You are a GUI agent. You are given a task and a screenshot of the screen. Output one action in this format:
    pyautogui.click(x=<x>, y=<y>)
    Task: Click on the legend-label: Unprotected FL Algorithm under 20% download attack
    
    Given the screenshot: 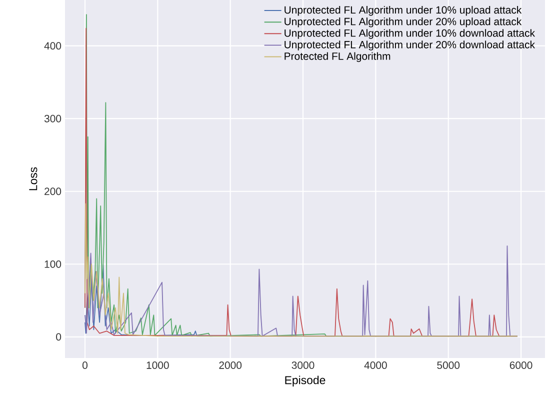 What is the action you would take?
    pyautogui.click(x=409, y=45)
    